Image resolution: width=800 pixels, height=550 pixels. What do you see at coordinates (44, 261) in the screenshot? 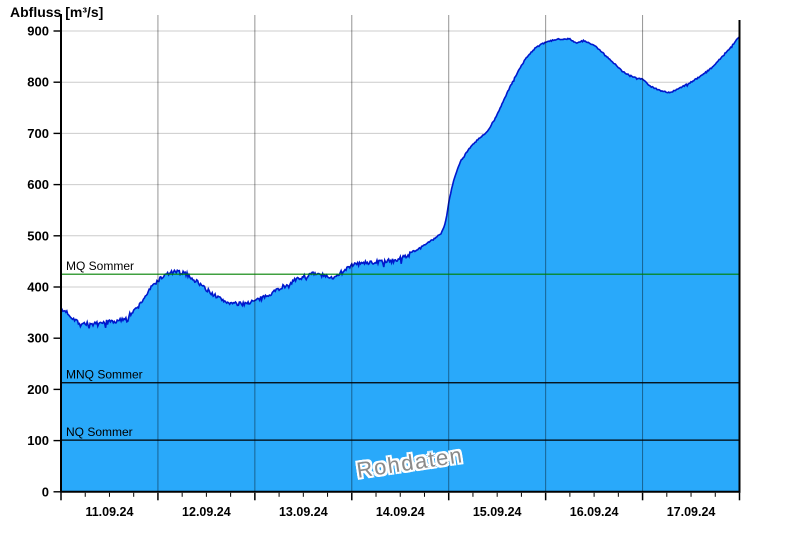
I see `y-axis-ticks: 0 100 200 300 400 500 600 700 800 900` at bounding box center [44, 261].